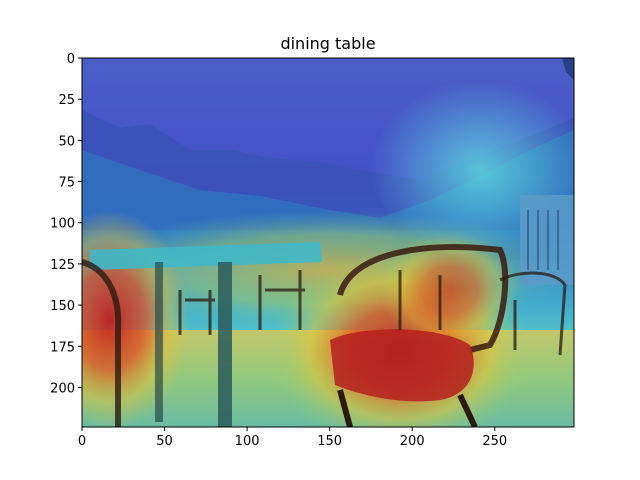  What do you see at coordinates (247, 441) in the screenshot?
I see `x-tick-label: 100` at bounding box center [247, 441].